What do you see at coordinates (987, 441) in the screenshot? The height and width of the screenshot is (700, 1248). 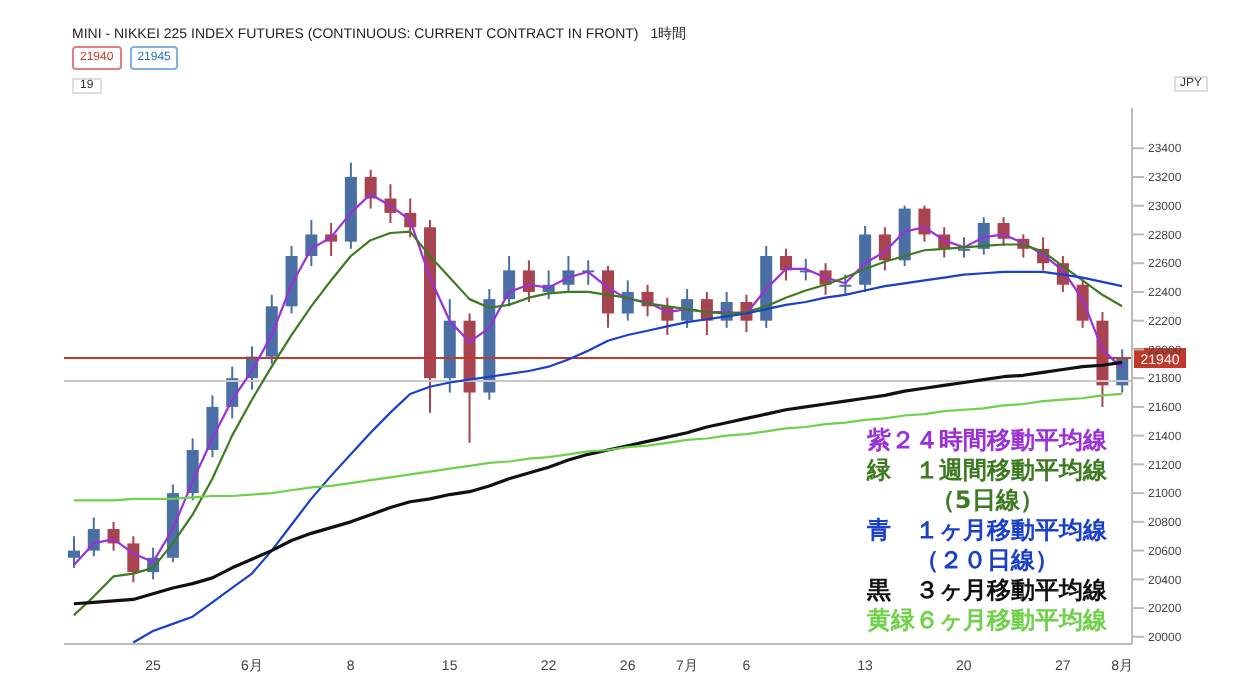 I see `text: 紫２４時間移動平均線` at bounding box center [987, 441].